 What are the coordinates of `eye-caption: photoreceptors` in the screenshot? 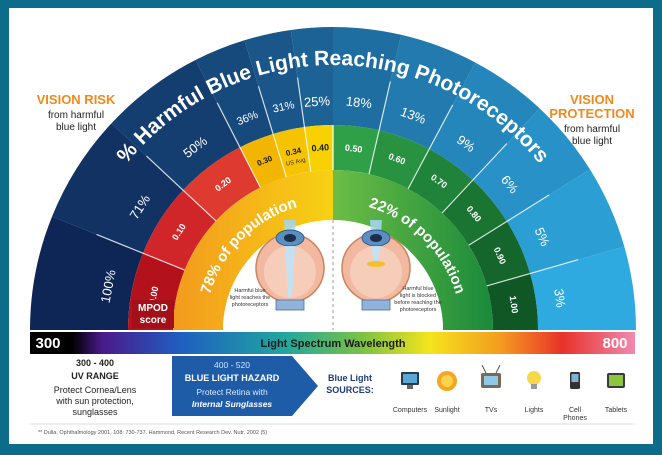 It's located at (250, 305).